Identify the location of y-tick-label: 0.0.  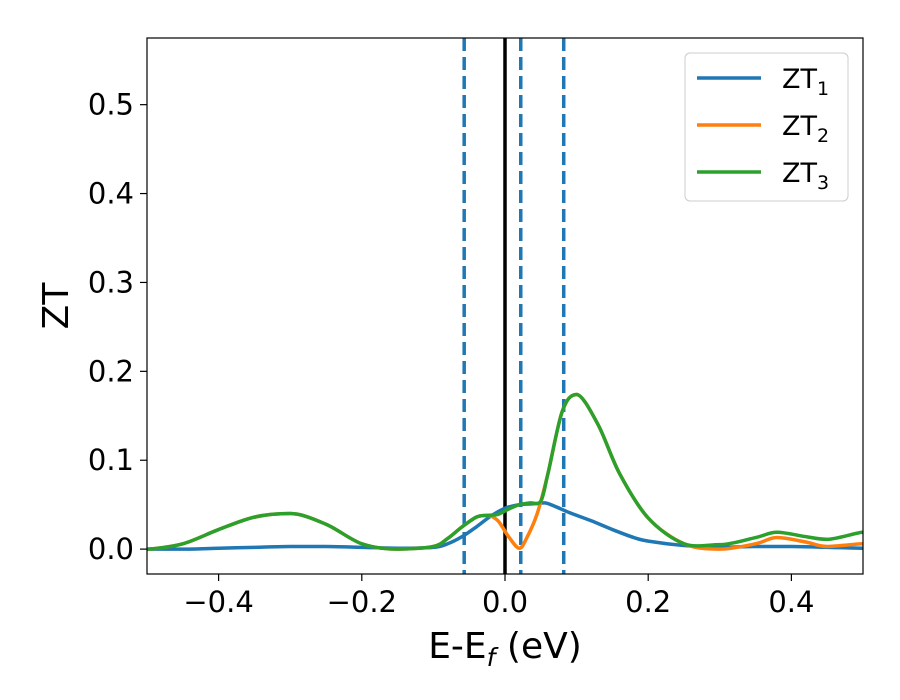
(111, 549).